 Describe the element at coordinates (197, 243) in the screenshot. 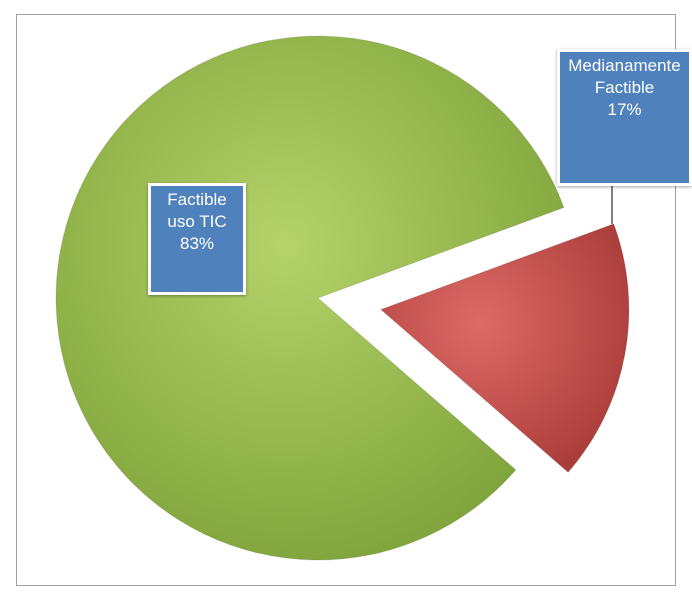

I see `label-value: 83%` at that location.